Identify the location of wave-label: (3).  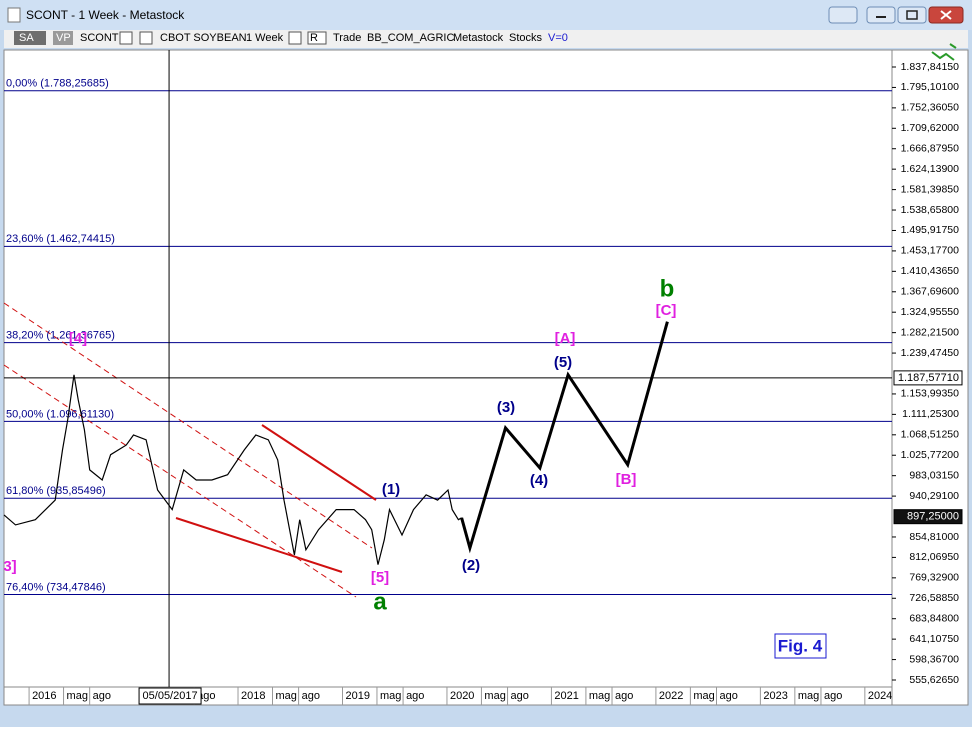
(506, 407).